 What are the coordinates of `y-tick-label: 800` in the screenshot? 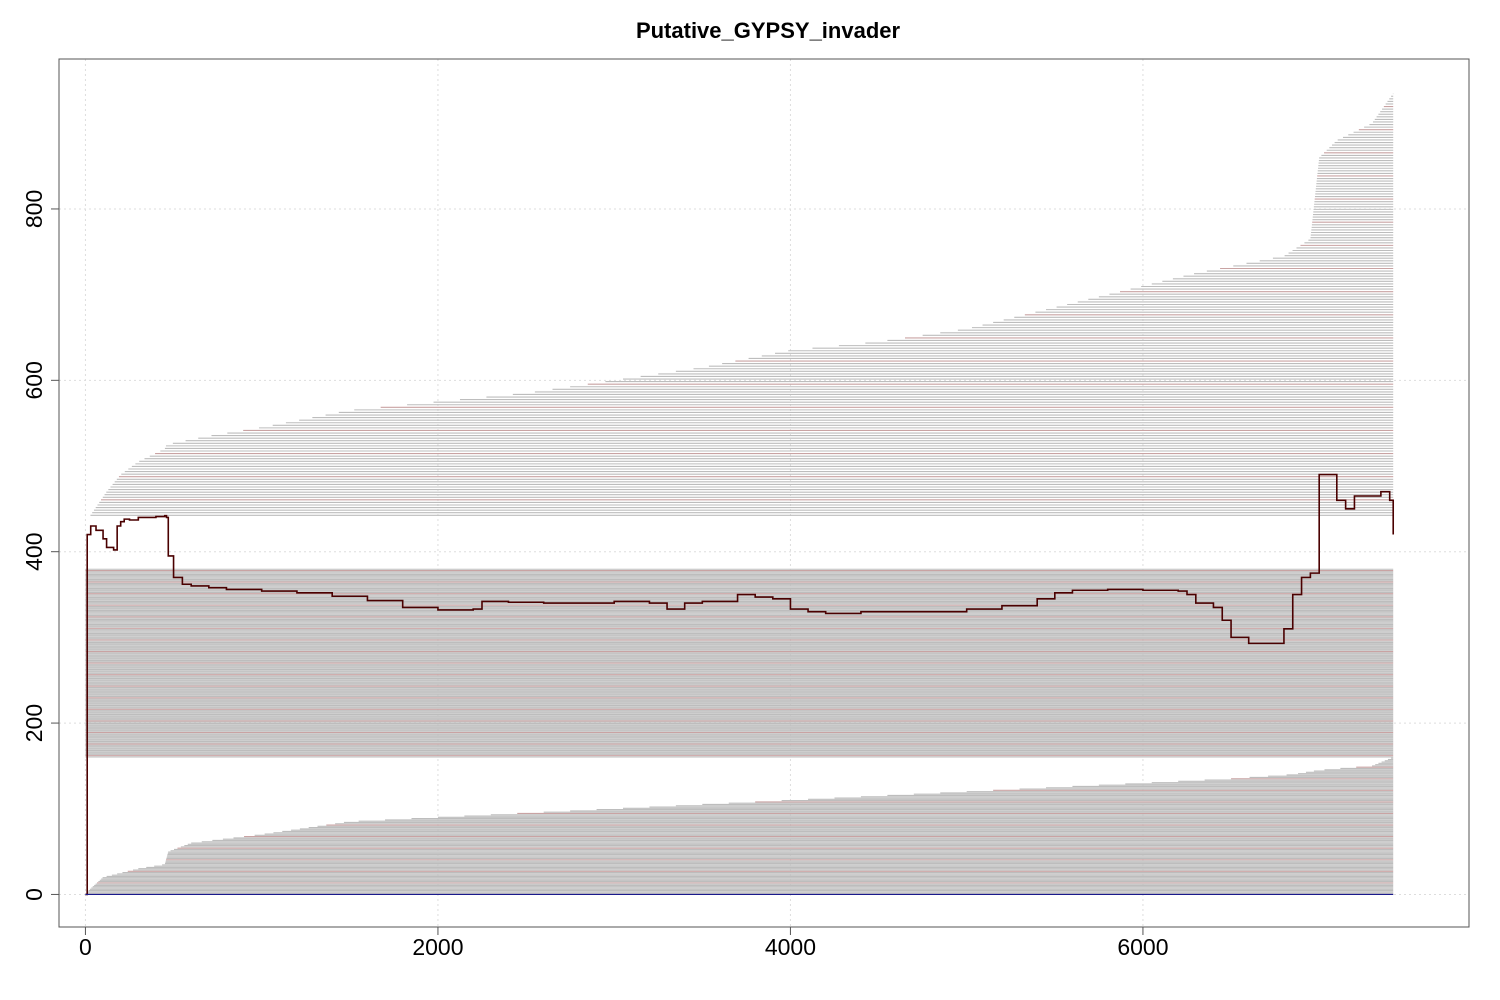 It's located at (34, 209).